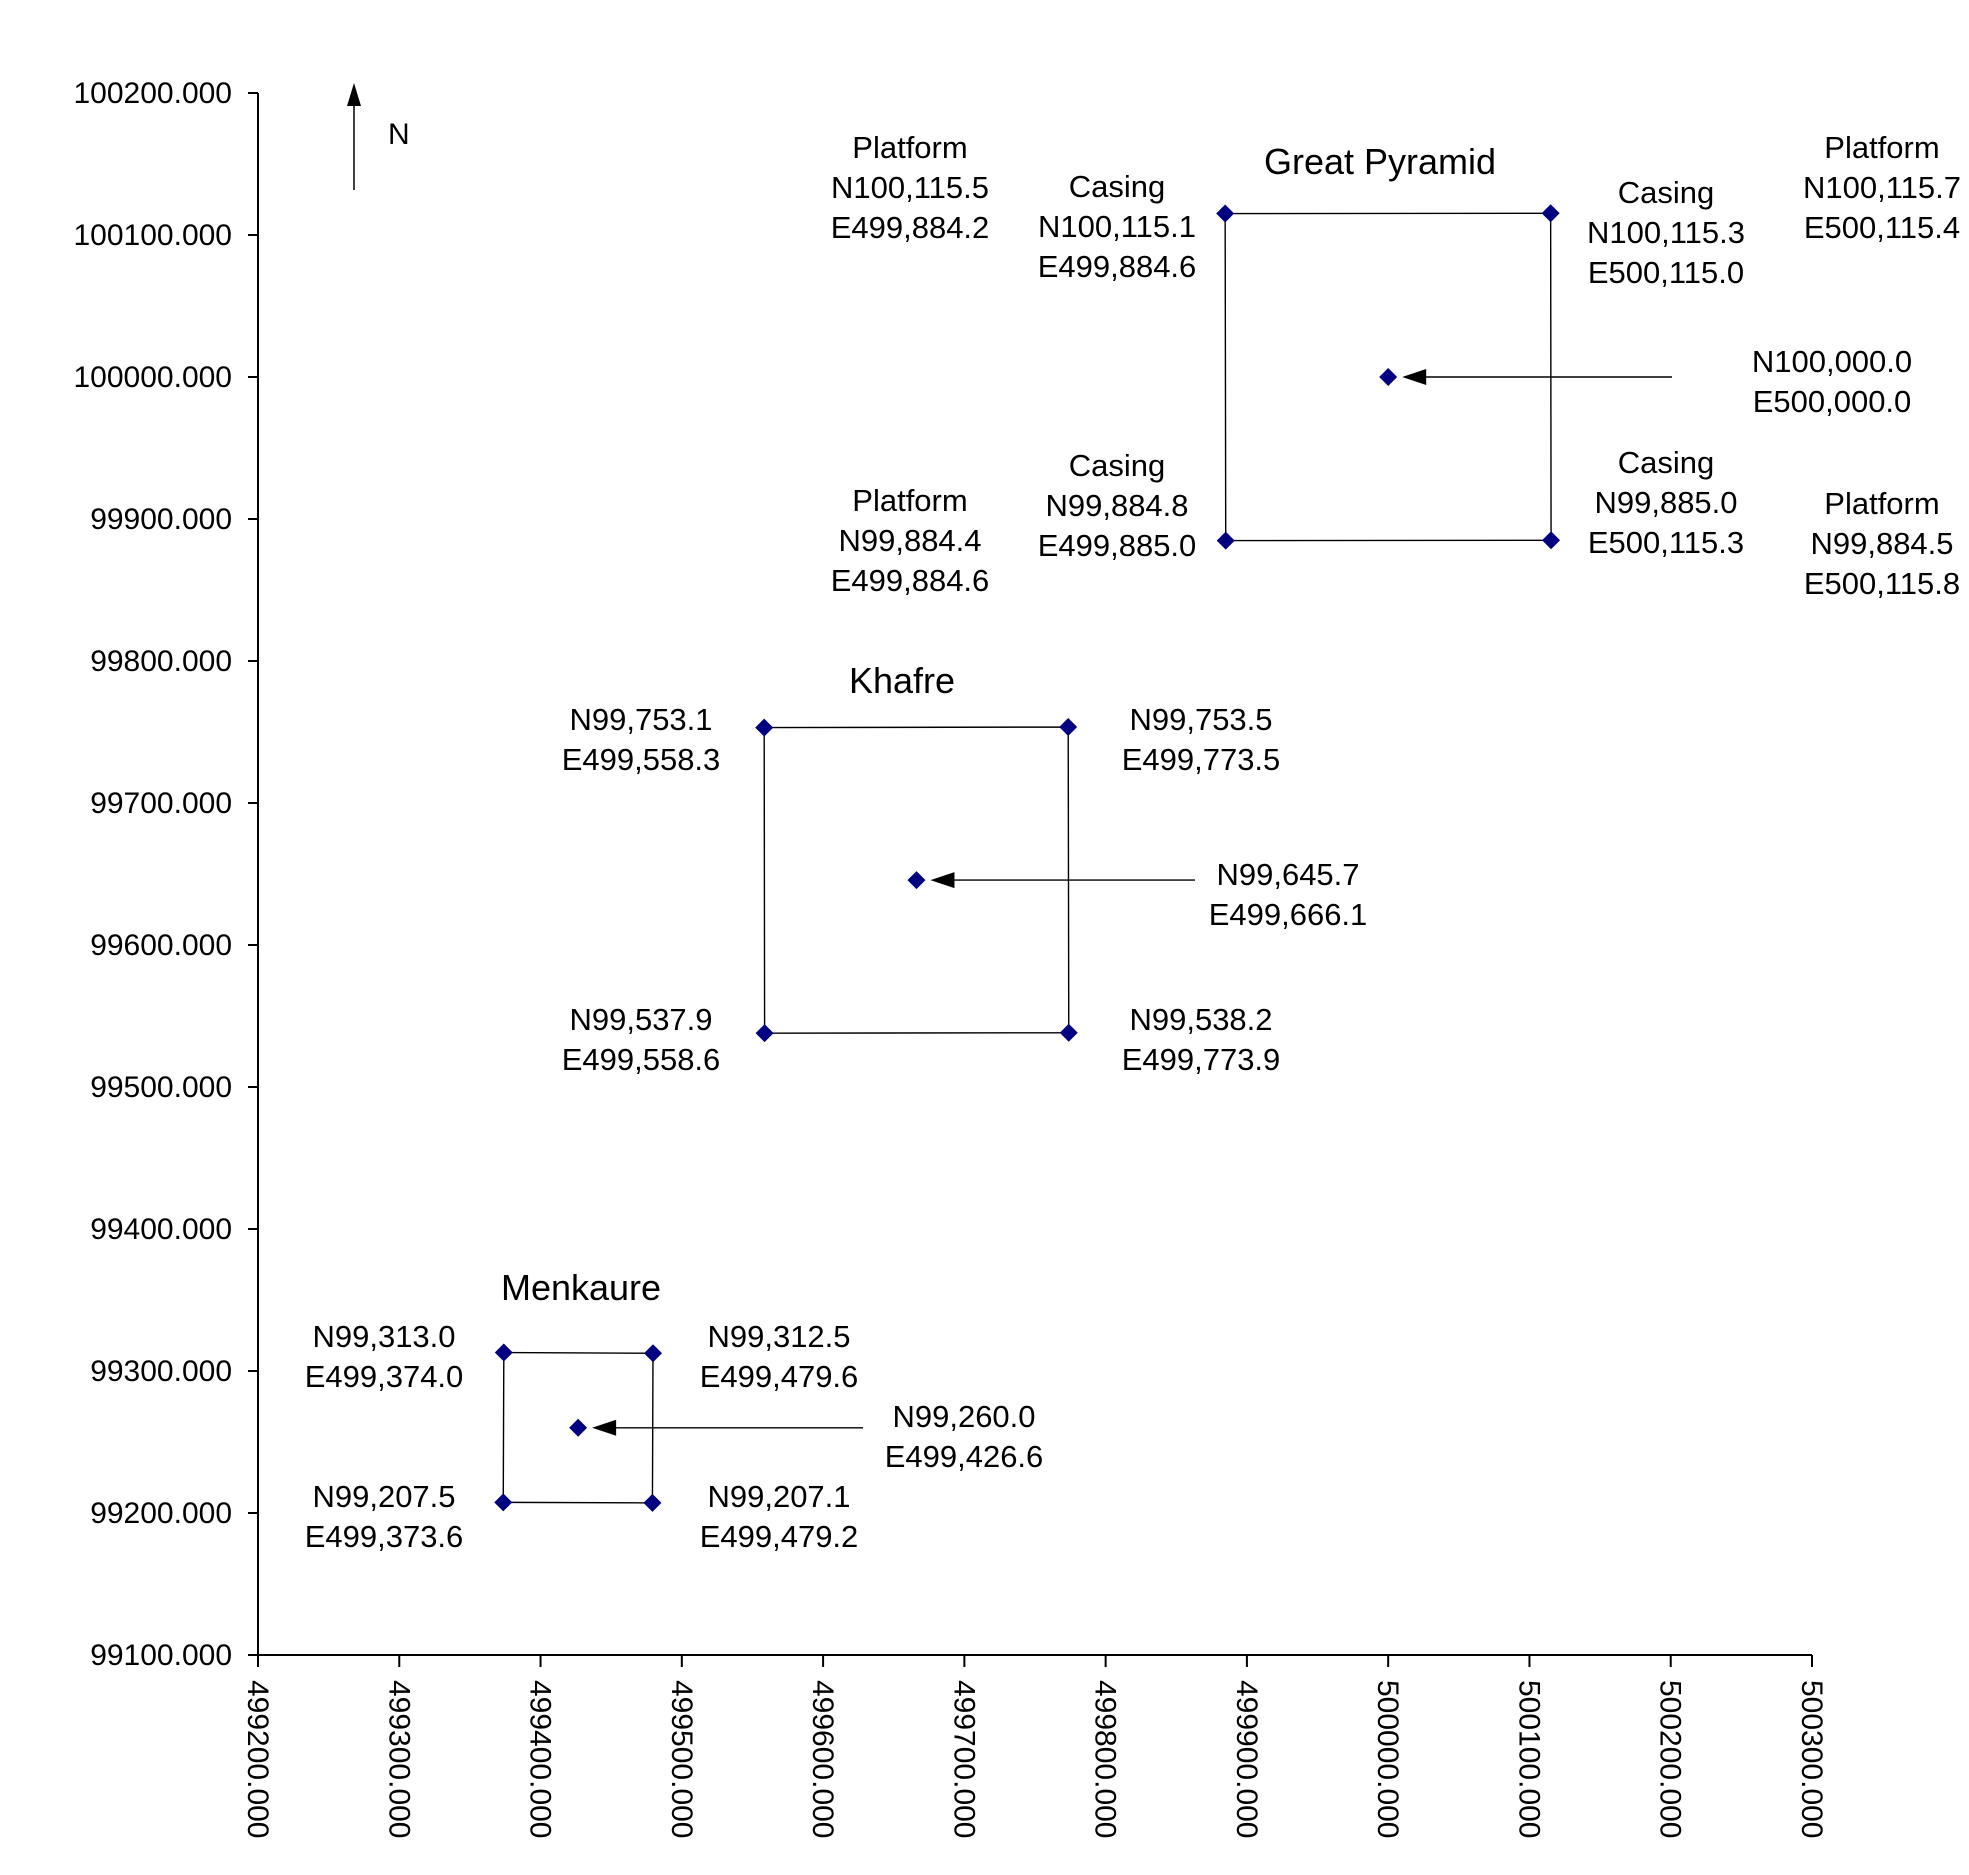 This screenshot has height=1875, width=1969. I want to click on corner-label-line: N99,537.9, so click(640, 1019).